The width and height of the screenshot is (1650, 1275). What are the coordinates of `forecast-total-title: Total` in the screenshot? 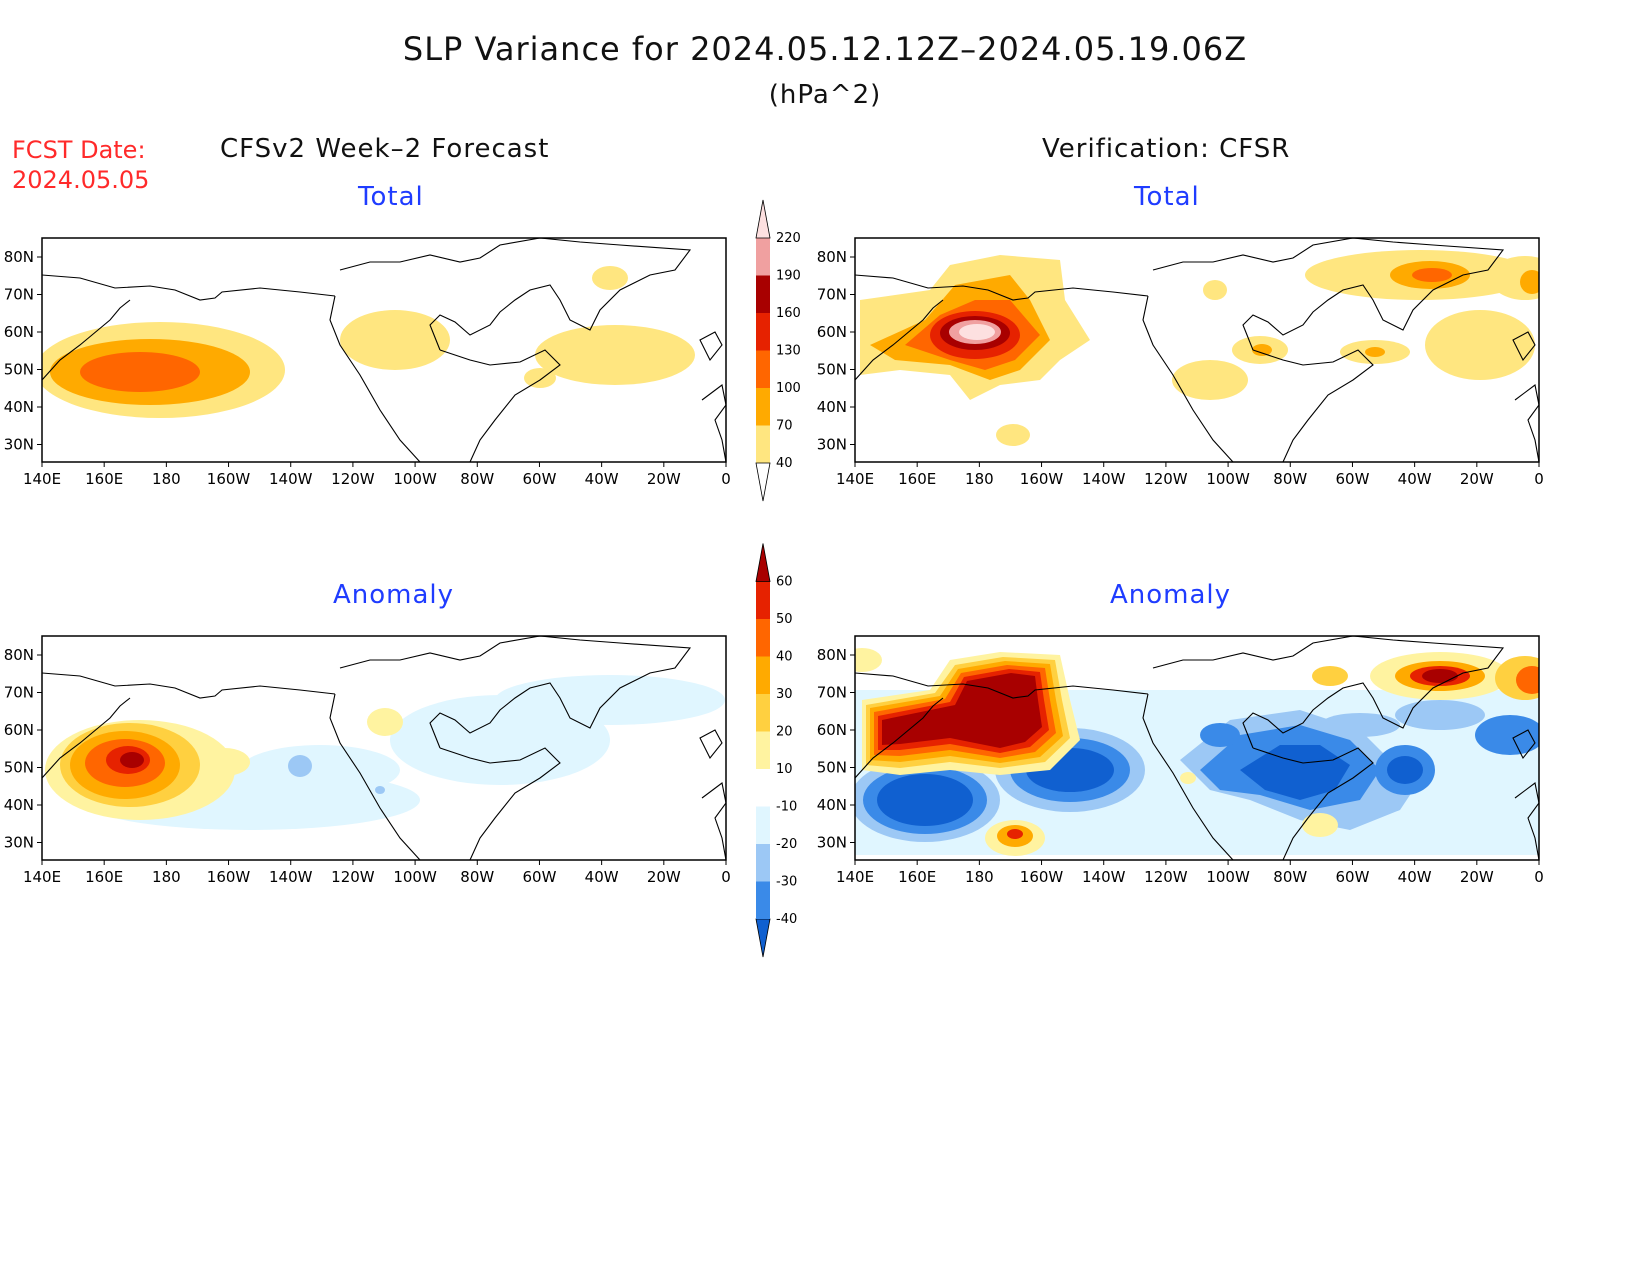 It's located at (391, 197).